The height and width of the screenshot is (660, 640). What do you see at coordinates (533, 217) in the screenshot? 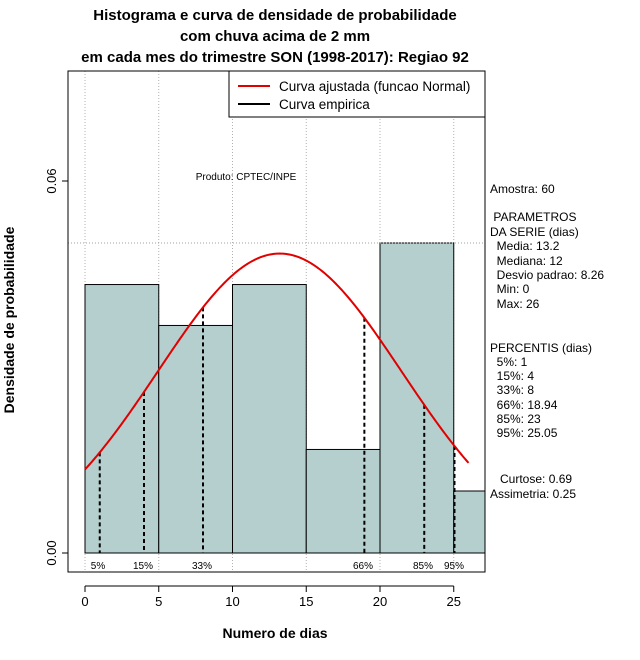
I see `stat-line: PARAMETROS` at bounding box center [533, 217].